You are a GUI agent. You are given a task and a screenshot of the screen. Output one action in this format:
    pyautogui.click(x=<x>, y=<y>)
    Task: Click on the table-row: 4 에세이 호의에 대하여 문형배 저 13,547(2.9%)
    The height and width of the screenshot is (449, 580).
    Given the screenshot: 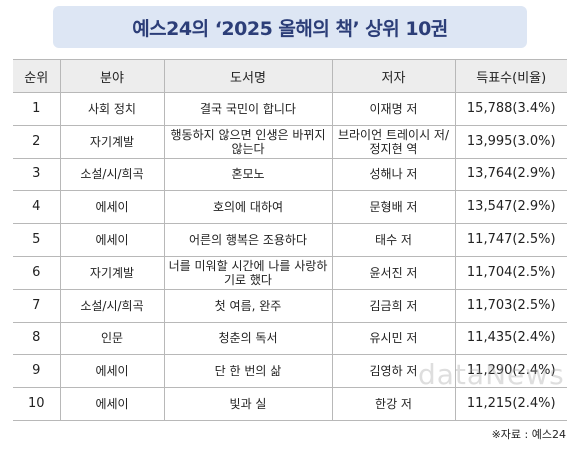 What is the action you would take?
    pyautogui.click(x=290, y=207)
    